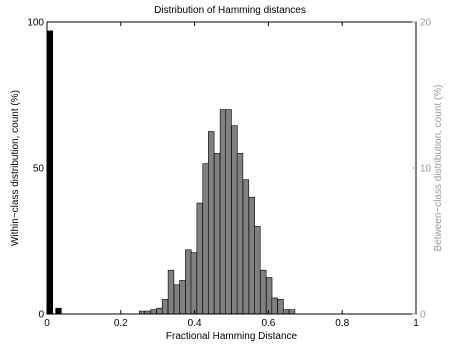 This screenshot has width=451, height=345. Describe the element at coordinates (423, 315) in the screenshot. I see `y-tick-label-right-0: 0` at that location.